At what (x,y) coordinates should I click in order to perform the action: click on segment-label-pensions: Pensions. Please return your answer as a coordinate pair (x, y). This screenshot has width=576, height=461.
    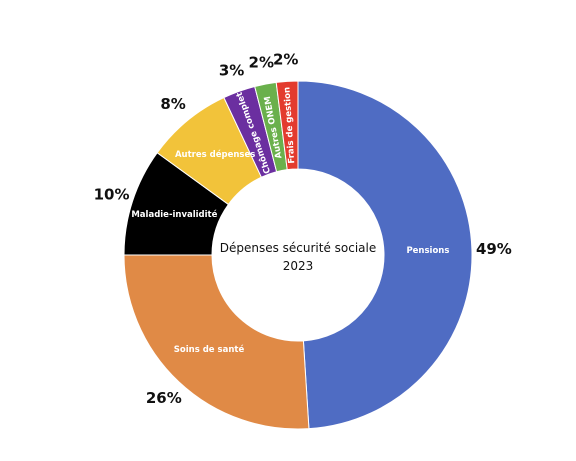
    Looking at the image, I should click on (427, 251).